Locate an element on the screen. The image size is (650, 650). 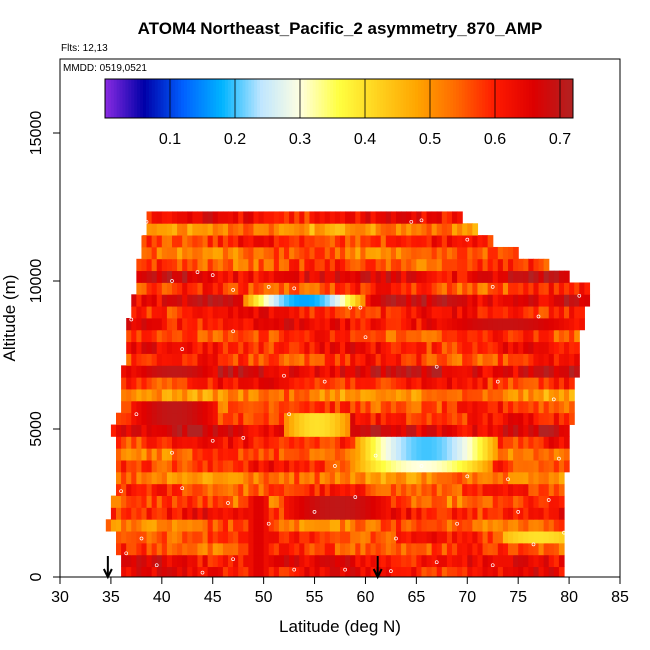
y-tick-label: 15000 is located at coordinates (36, 133).